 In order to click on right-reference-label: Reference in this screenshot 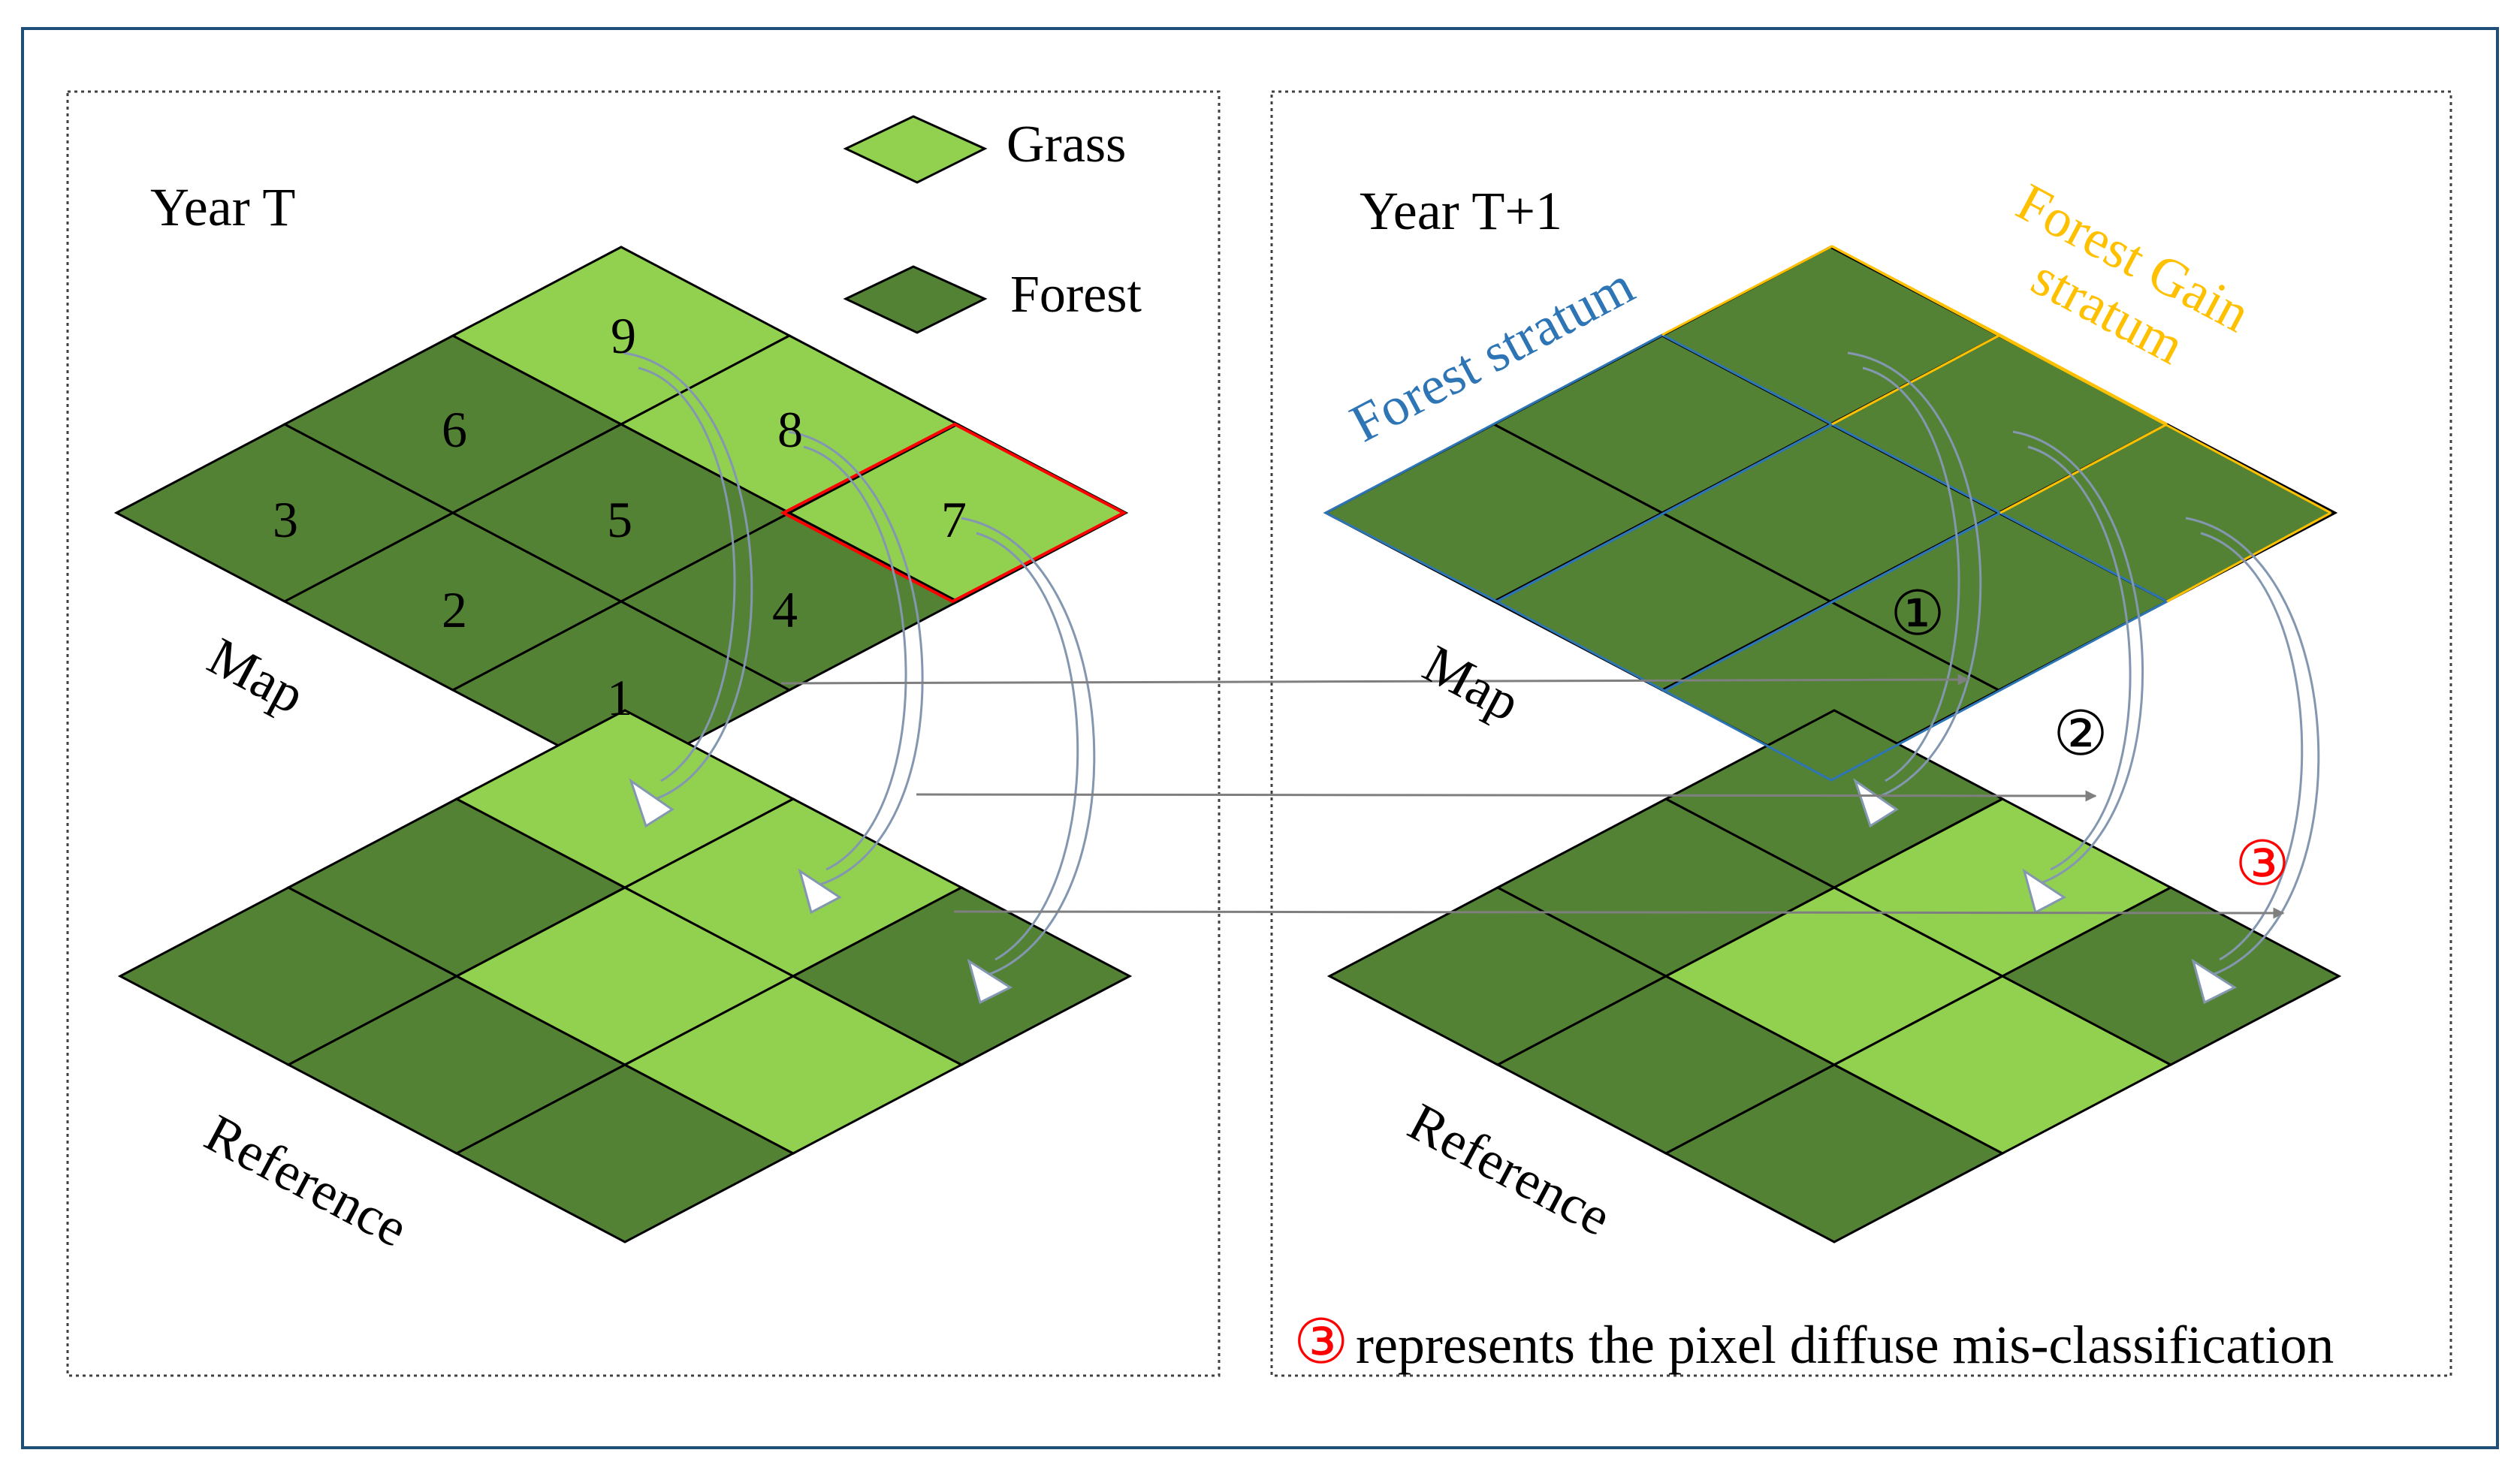, I will do `click(1509, 1169)`.